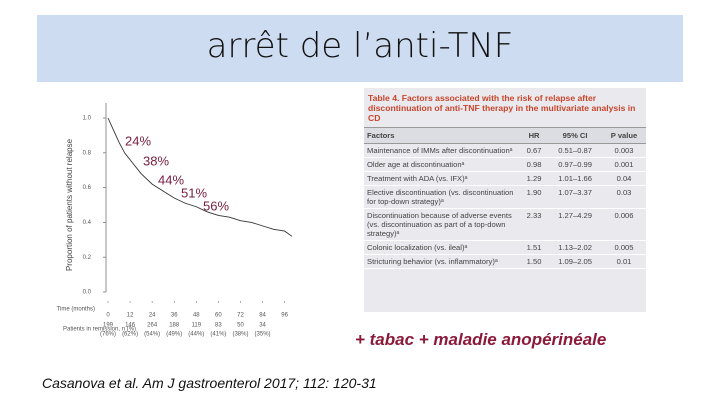 The height and width of the screenshot is (405, 720). What do you see at coordinates (174, 326) in the screenshot?
I see `risk-count: 188` at bounding box center [174, 326].